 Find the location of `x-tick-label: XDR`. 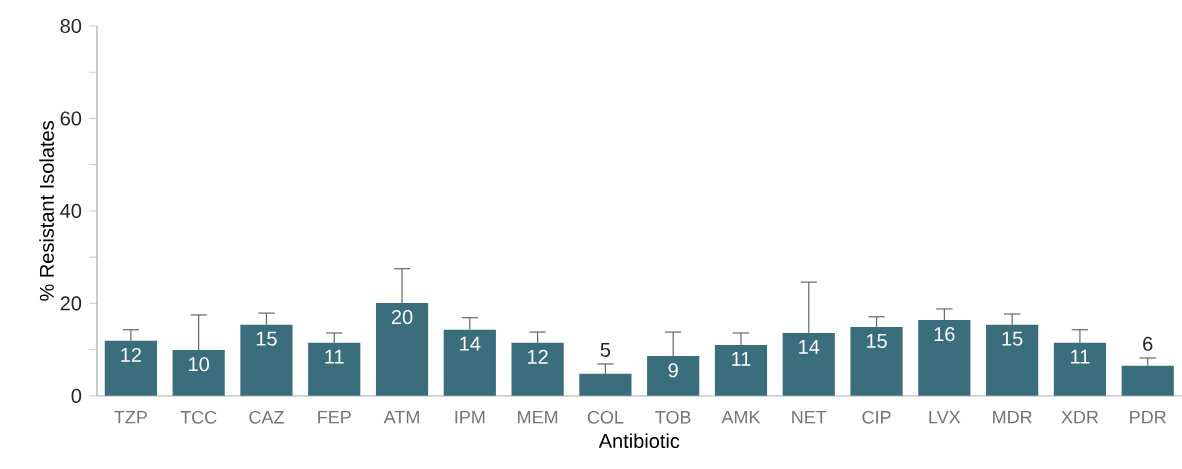

x-tick-label: XDR is located at coordinates (1080, 417).